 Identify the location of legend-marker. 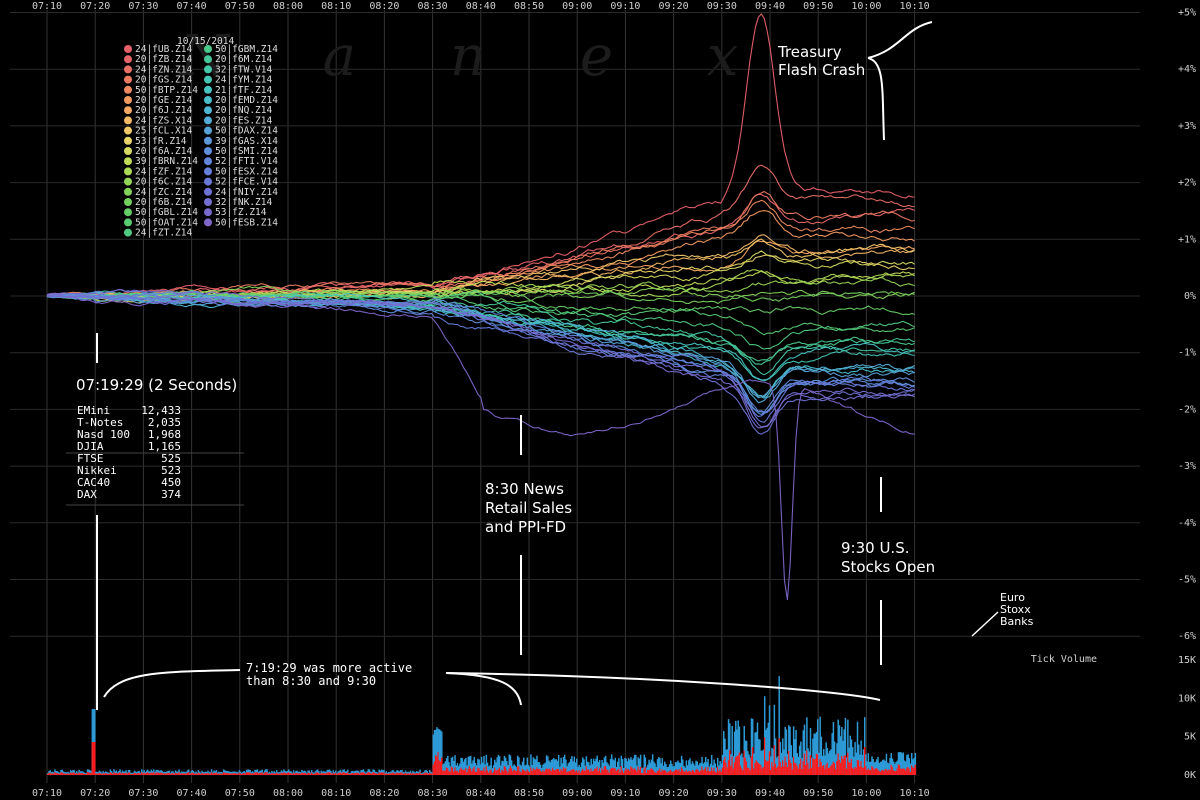
(208, 212).